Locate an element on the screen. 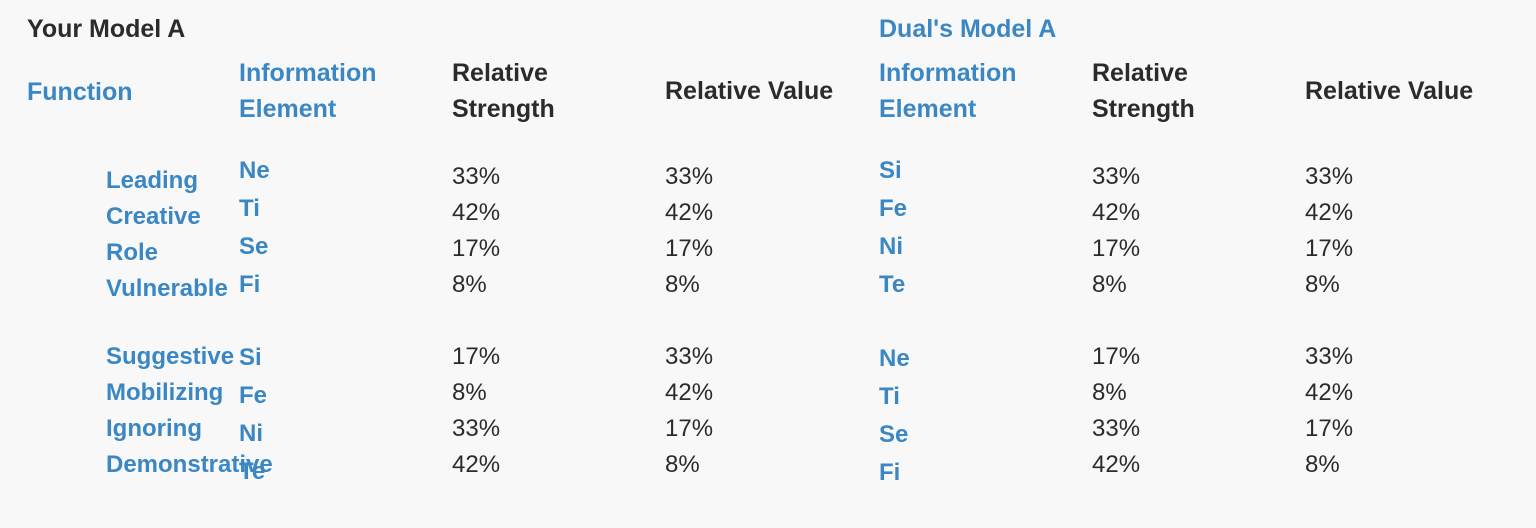 Image resolution: width=1536 pixels, height=528 pixels. dual-model-title: Dual's Model A is located at coordinates (968, 29).